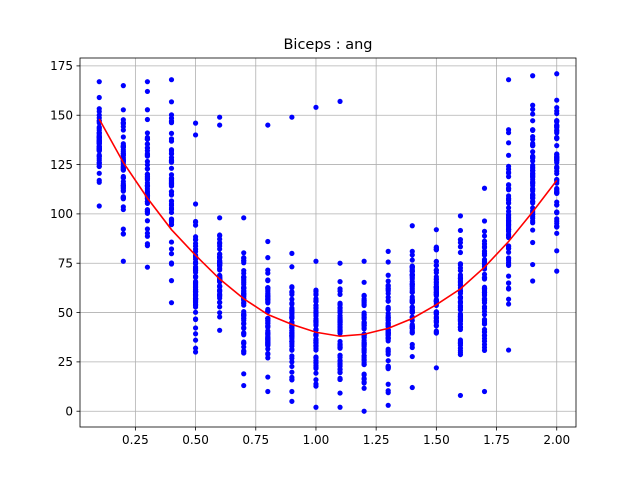  I want to click on y-tick-label: 100, so click(61, 214).